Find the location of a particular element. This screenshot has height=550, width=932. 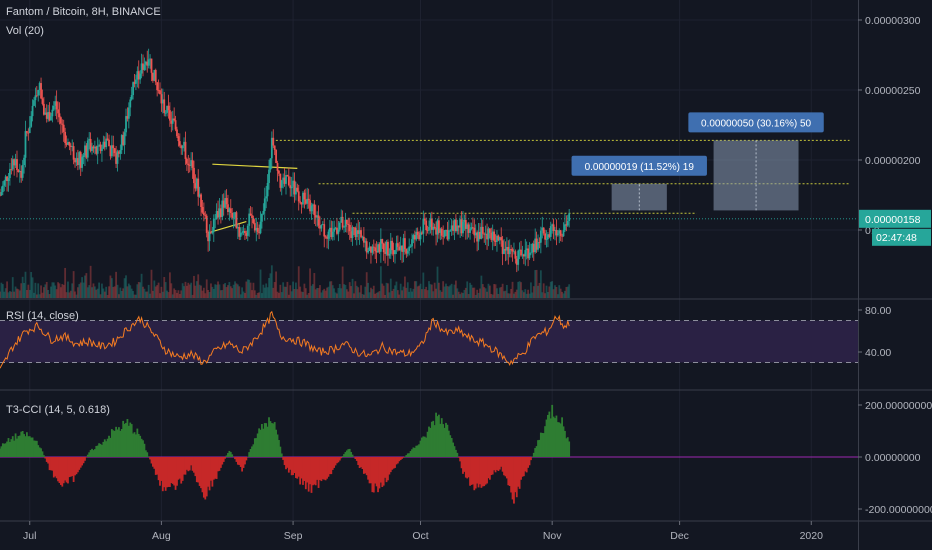

last-price-badge is located at coordinates (895, 218).